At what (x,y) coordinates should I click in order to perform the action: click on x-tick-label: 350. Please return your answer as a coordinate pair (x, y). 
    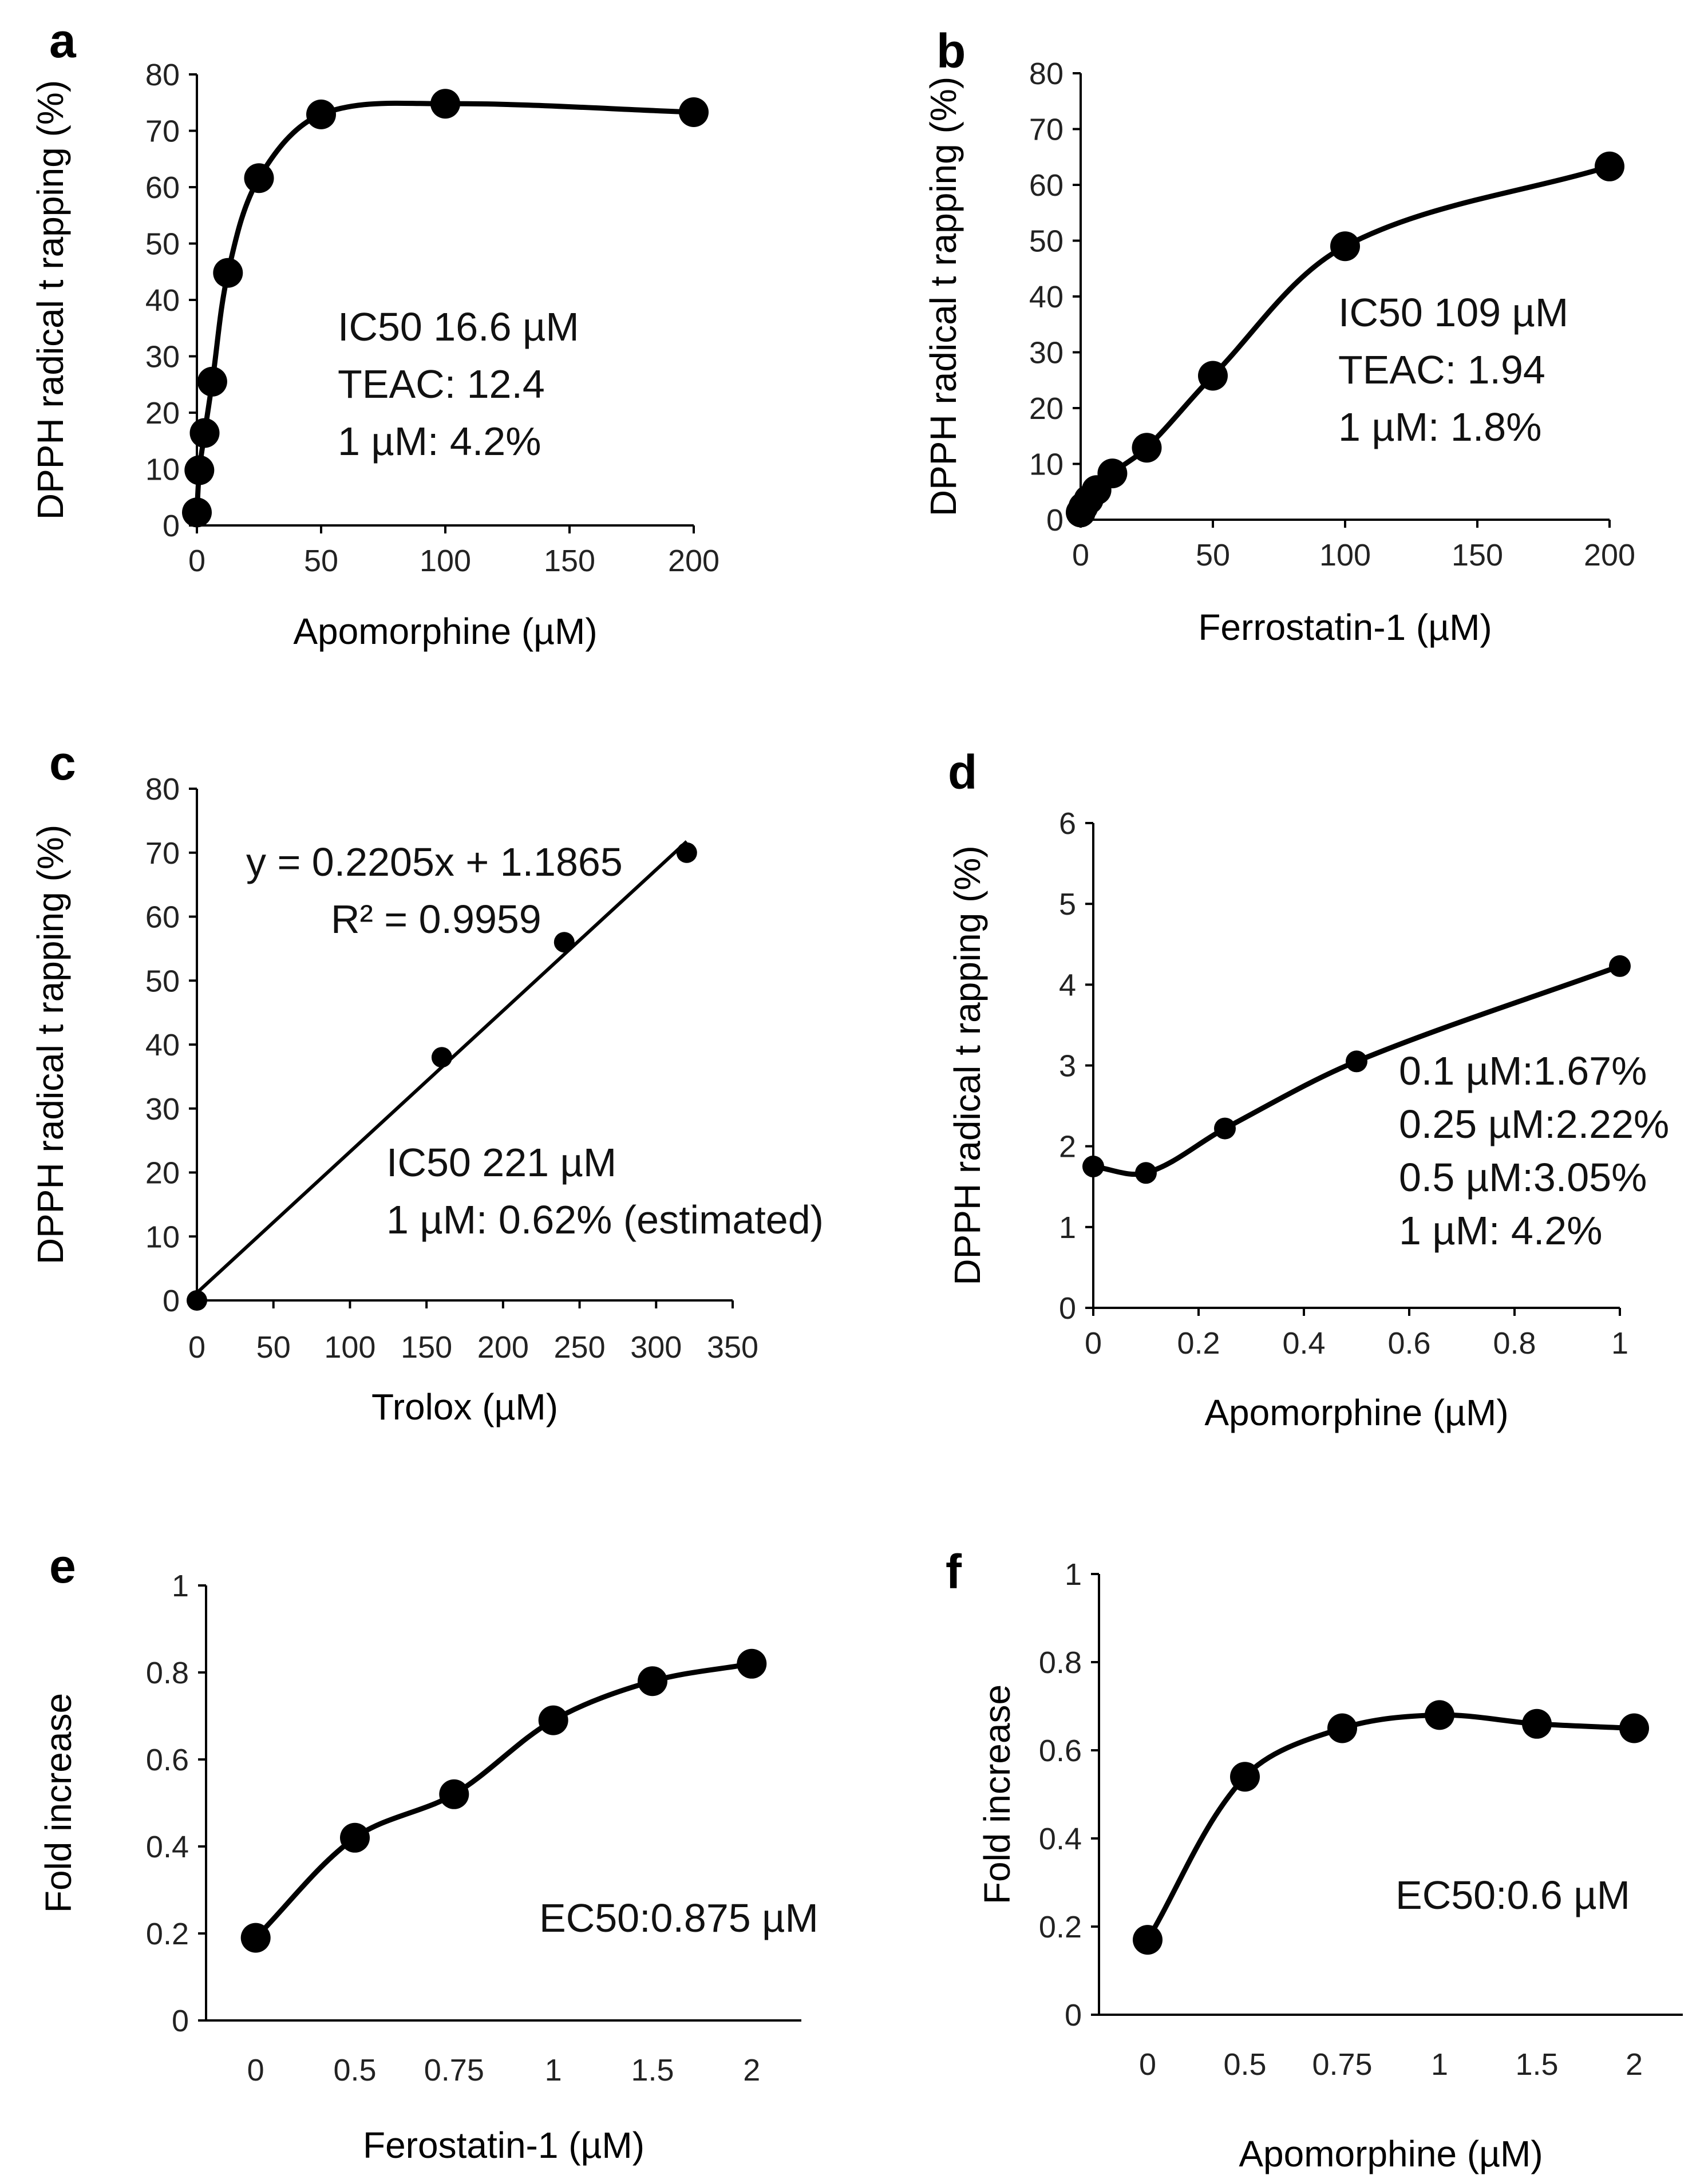
    Looking at the image, I should click on (732, 1347).